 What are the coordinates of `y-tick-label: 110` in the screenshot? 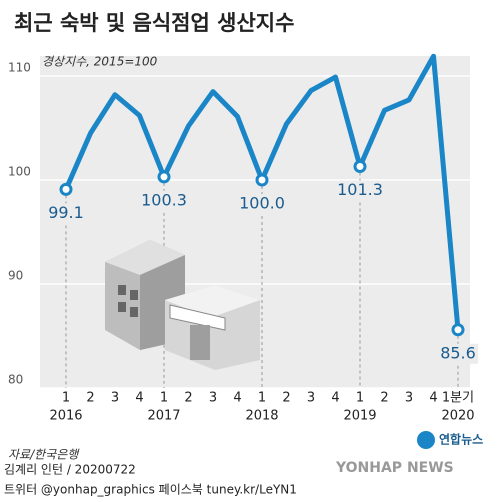 It's located at (19, 68).